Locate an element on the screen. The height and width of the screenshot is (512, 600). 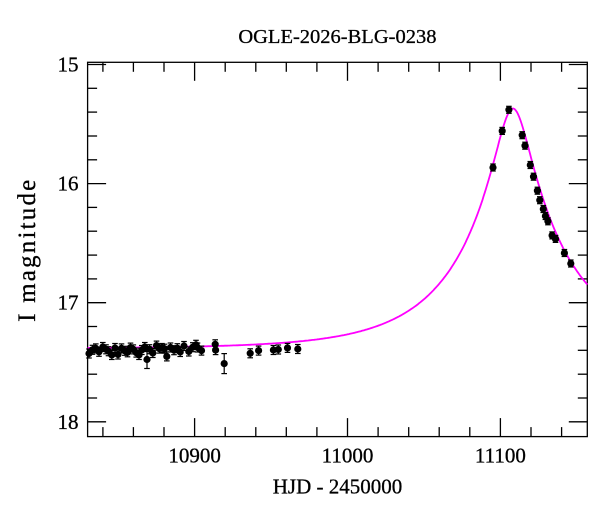
svg-text: I magnitude is located at coordinates (27, 250).